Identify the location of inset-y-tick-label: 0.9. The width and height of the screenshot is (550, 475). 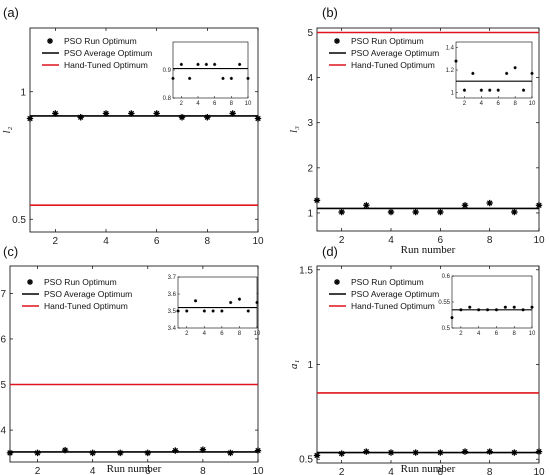
(167, 71).